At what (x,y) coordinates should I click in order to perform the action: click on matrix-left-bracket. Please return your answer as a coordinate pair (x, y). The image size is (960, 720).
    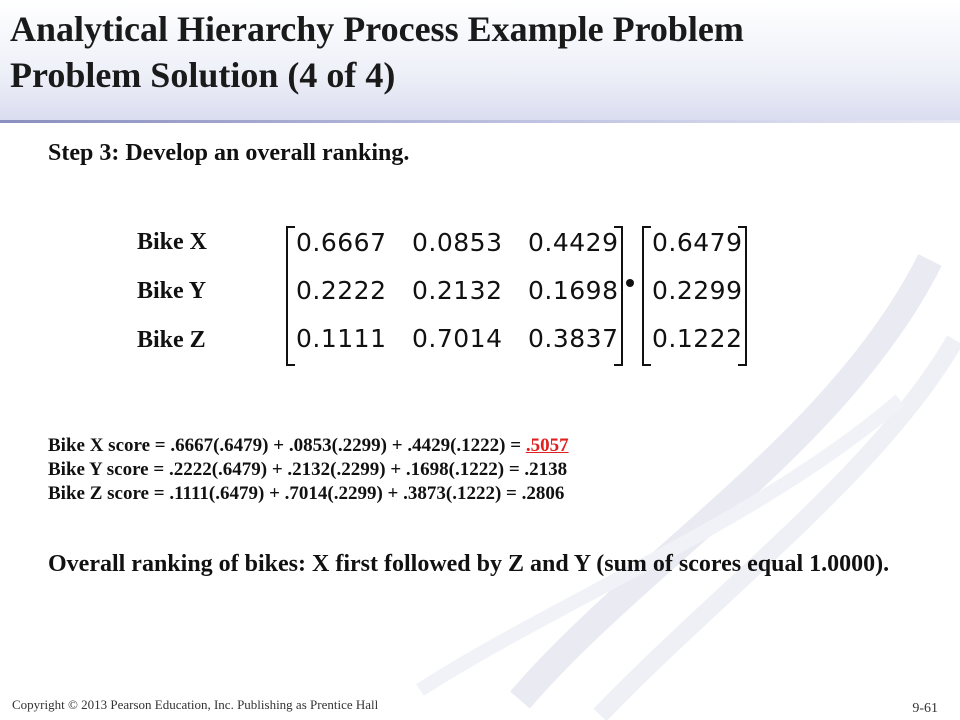
    Looking at the image, I should click on (290, 296).